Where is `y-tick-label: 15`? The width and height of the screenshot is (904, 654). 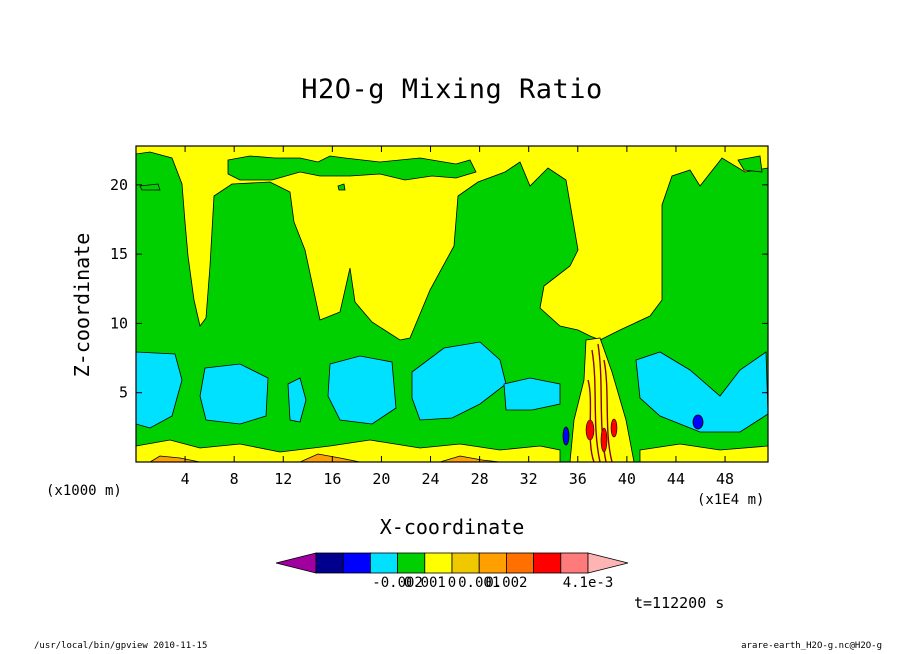
y-tick-label: 15 is located at coordinates (119, 254).